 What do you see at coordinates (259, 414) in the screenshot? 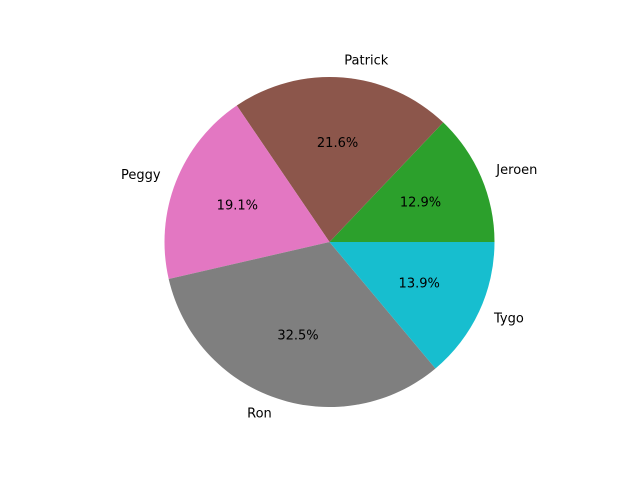
I see `slice-label-ron: Ron` at bounding box center [259, 414].